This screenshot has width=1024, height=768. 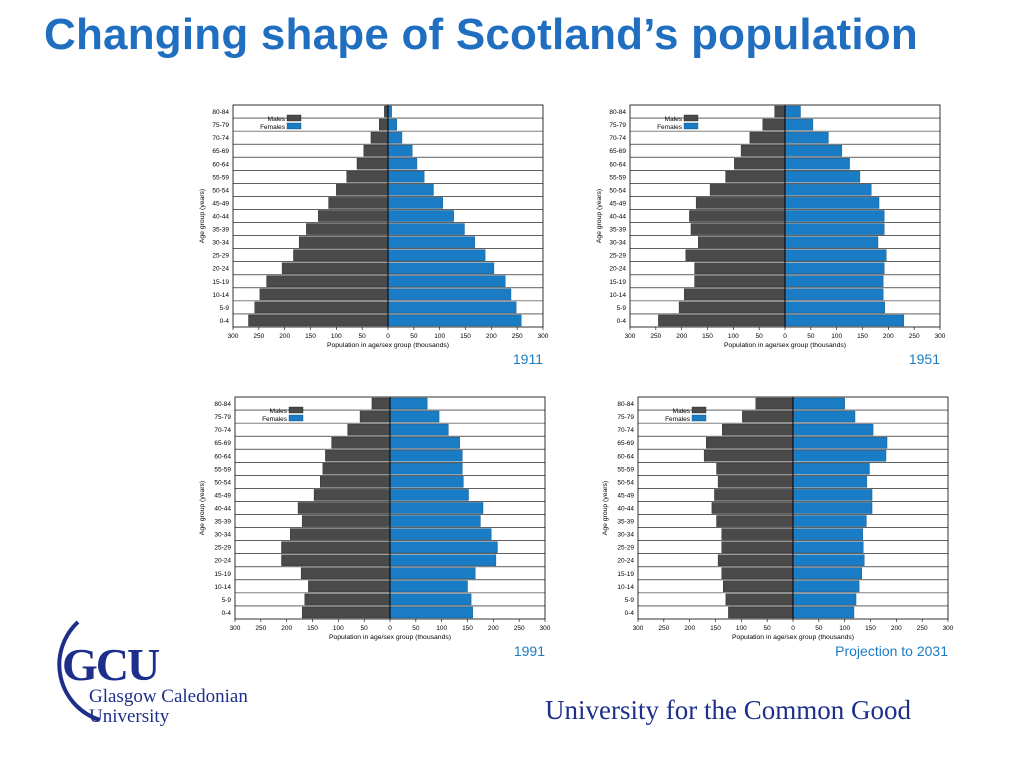 What do you see at coordinates (625, 417) in the screenshot?
I see `age-group-label: 75-79` at bounding box center [625, 417].